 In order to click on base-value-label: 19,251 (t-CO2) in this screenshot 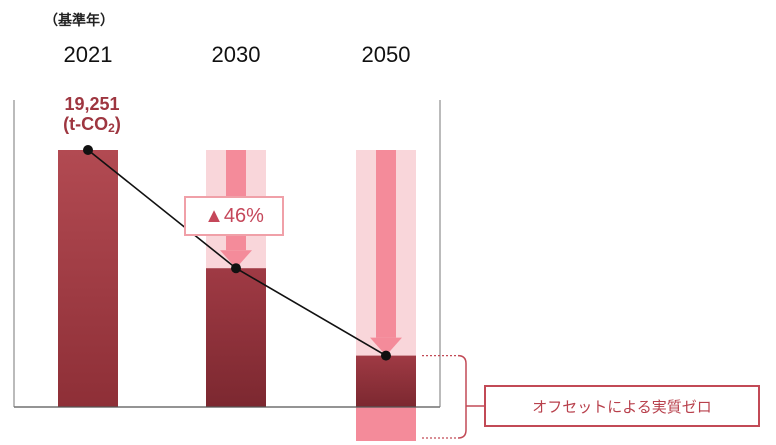, I will do `click(92, 116)`.